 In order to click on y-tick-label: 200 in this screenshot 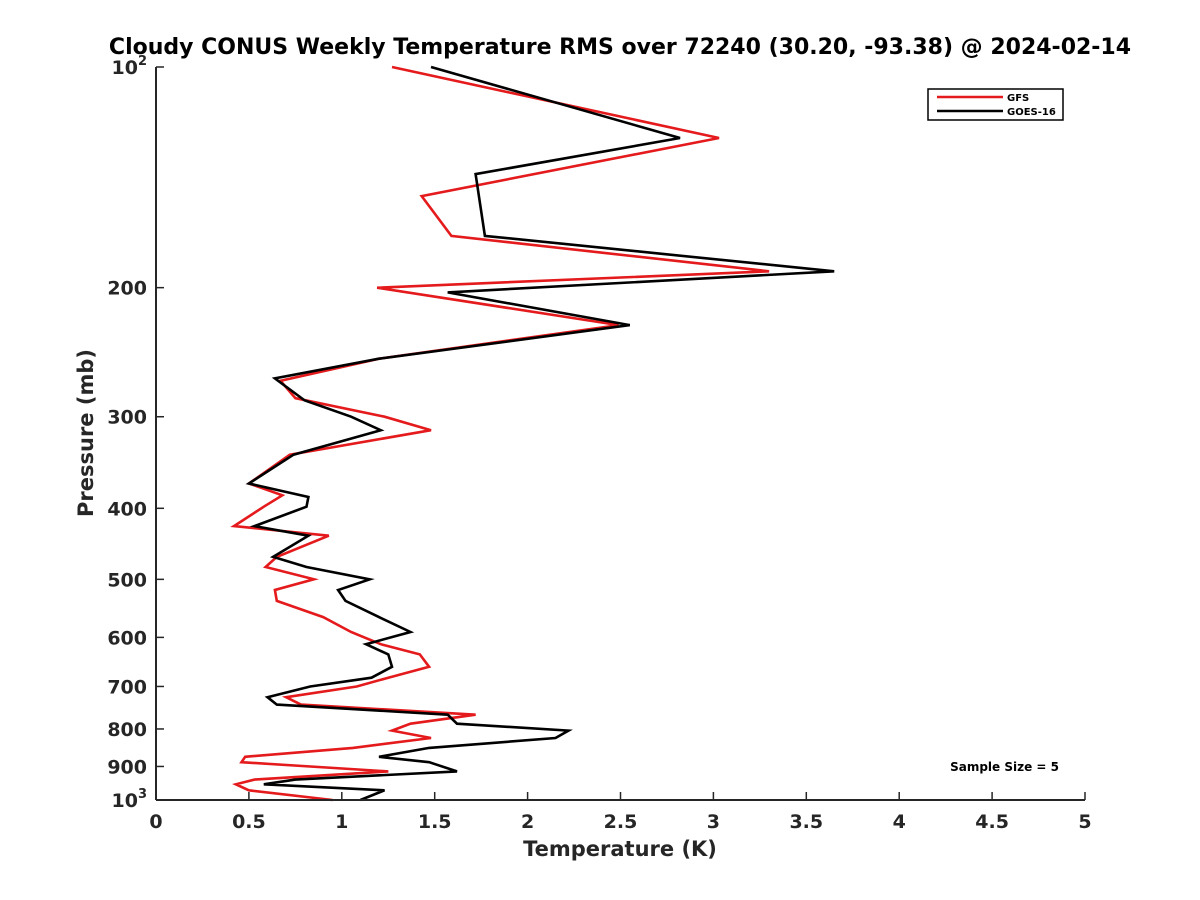, I will do `click(127, 289)`.